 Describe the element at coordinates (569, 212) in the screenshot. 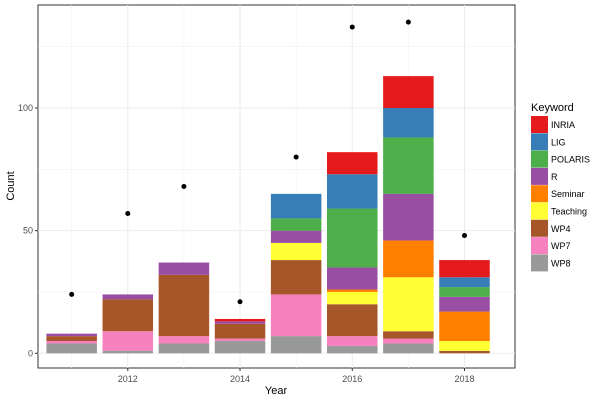

I see `legend-label-teaching: Teaching` at that location.